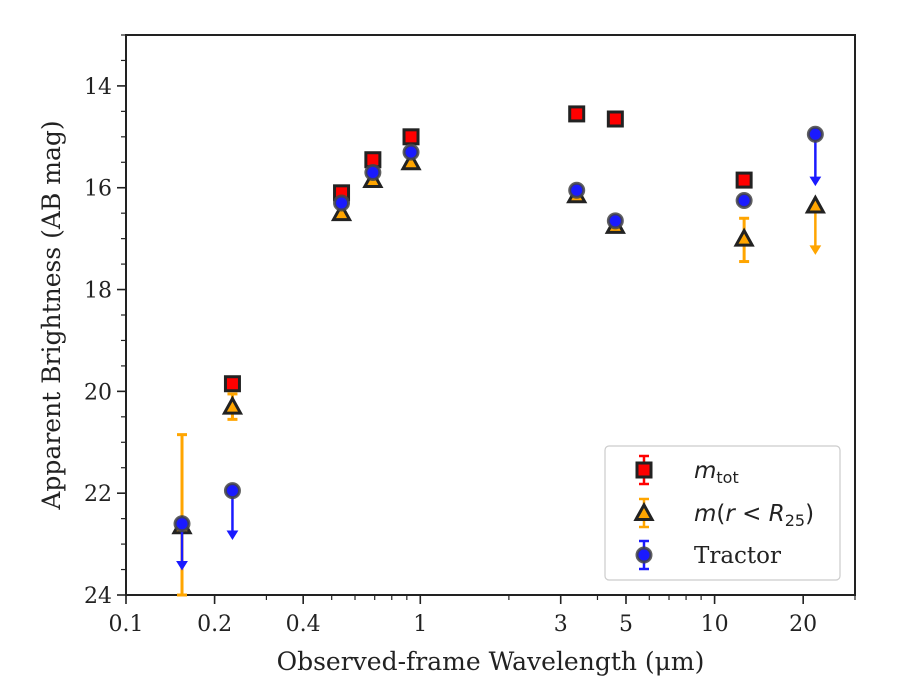 Image resolution: width=900 pixels, height=700 pixels. What do you see at coordinates (482, 616) in the screenshot?
I see `x-axis: 0.1 0.2 0.4 1 3 5 10 20` at bounding box center [482, 616].